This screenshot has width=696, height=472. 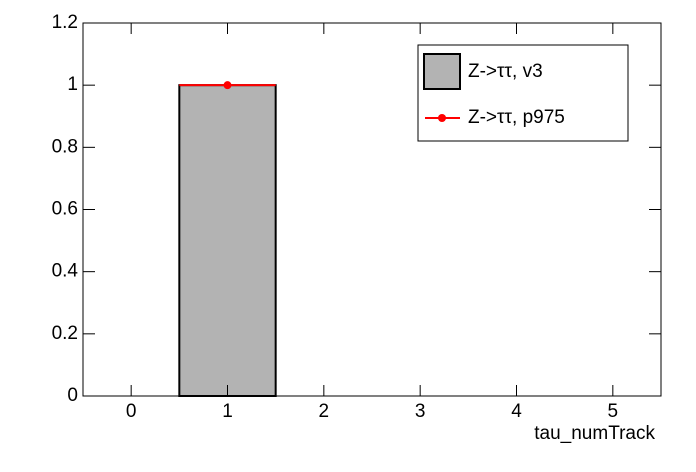 I want to click on x-tick-label: 3, so click(x=420, y=411).